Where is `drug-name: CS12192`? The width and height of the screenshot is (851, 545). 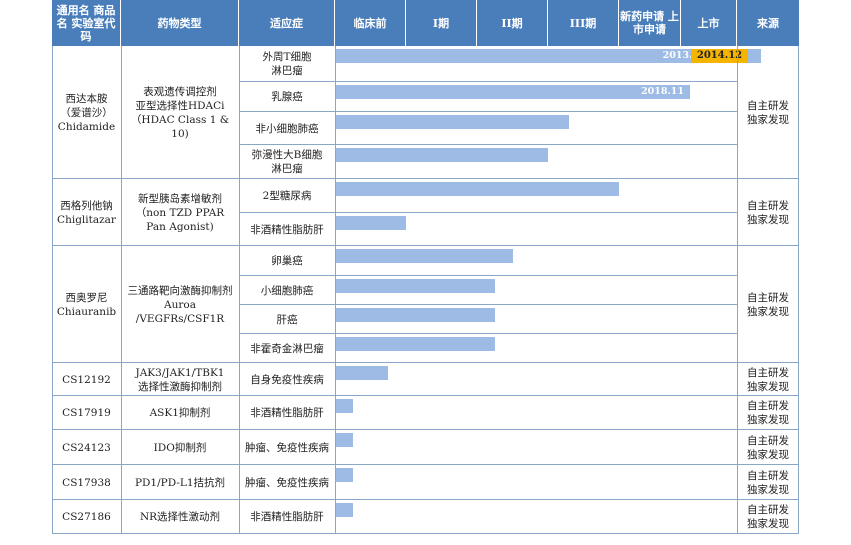 drug-name: CS12192 is located at coordinates (86, 379).